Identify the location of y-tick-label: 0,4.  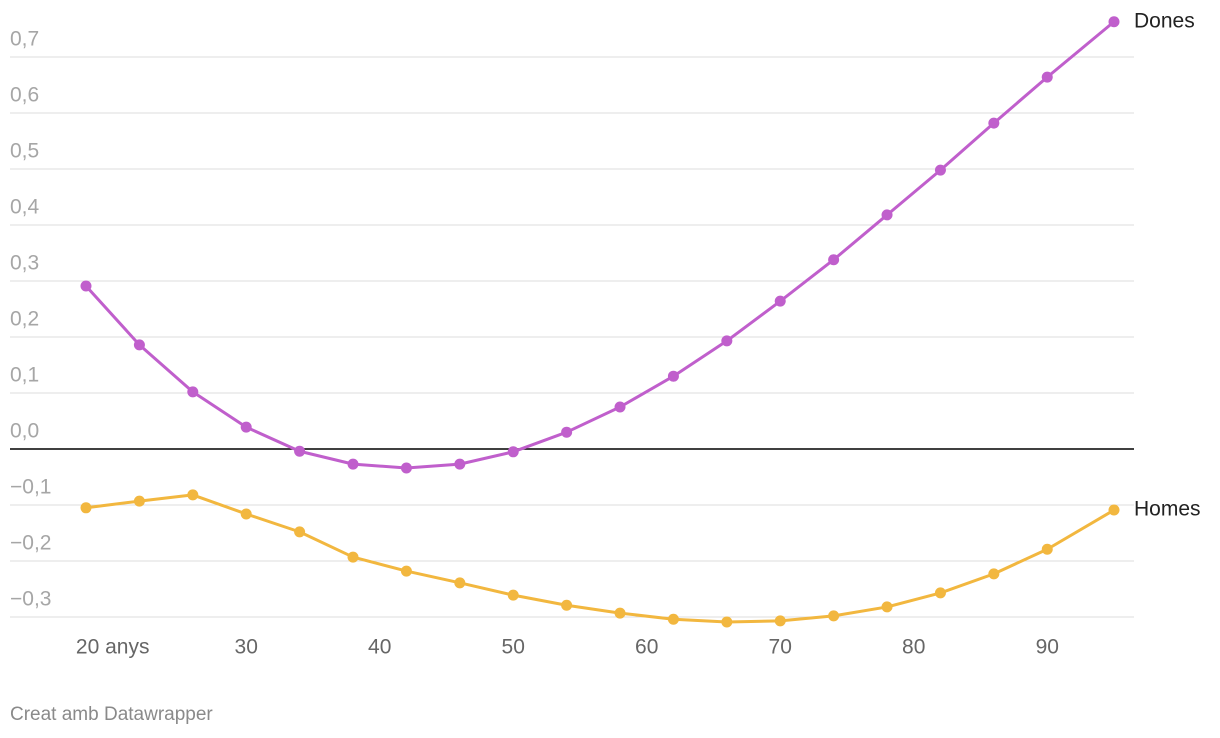
(25, 207).